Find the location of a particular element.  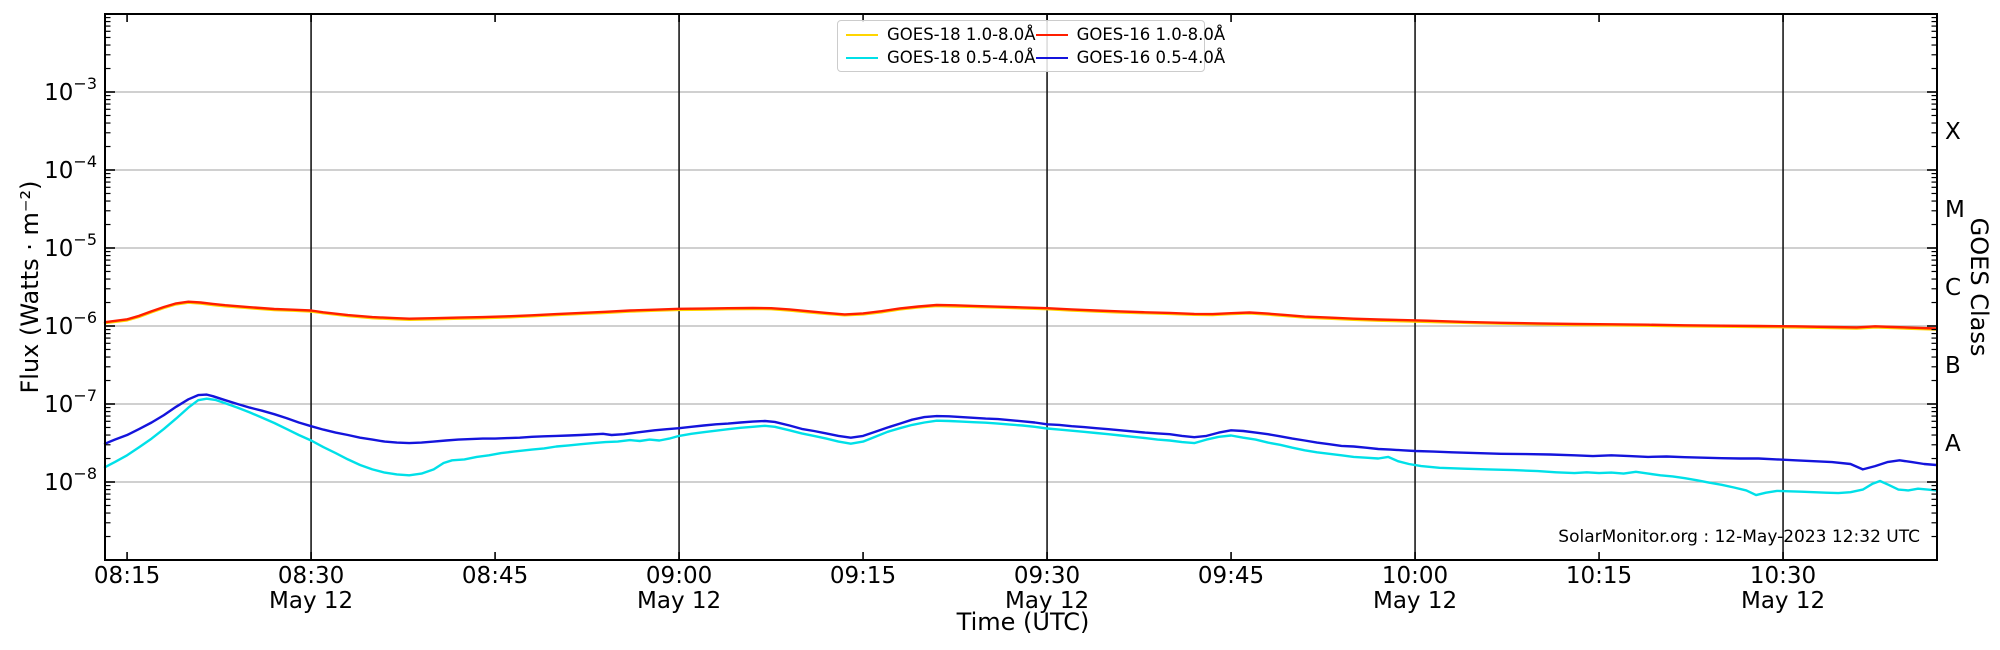

y-tick-label-1e-7: 10⁻⁷ is located at coordinates (70, 402).